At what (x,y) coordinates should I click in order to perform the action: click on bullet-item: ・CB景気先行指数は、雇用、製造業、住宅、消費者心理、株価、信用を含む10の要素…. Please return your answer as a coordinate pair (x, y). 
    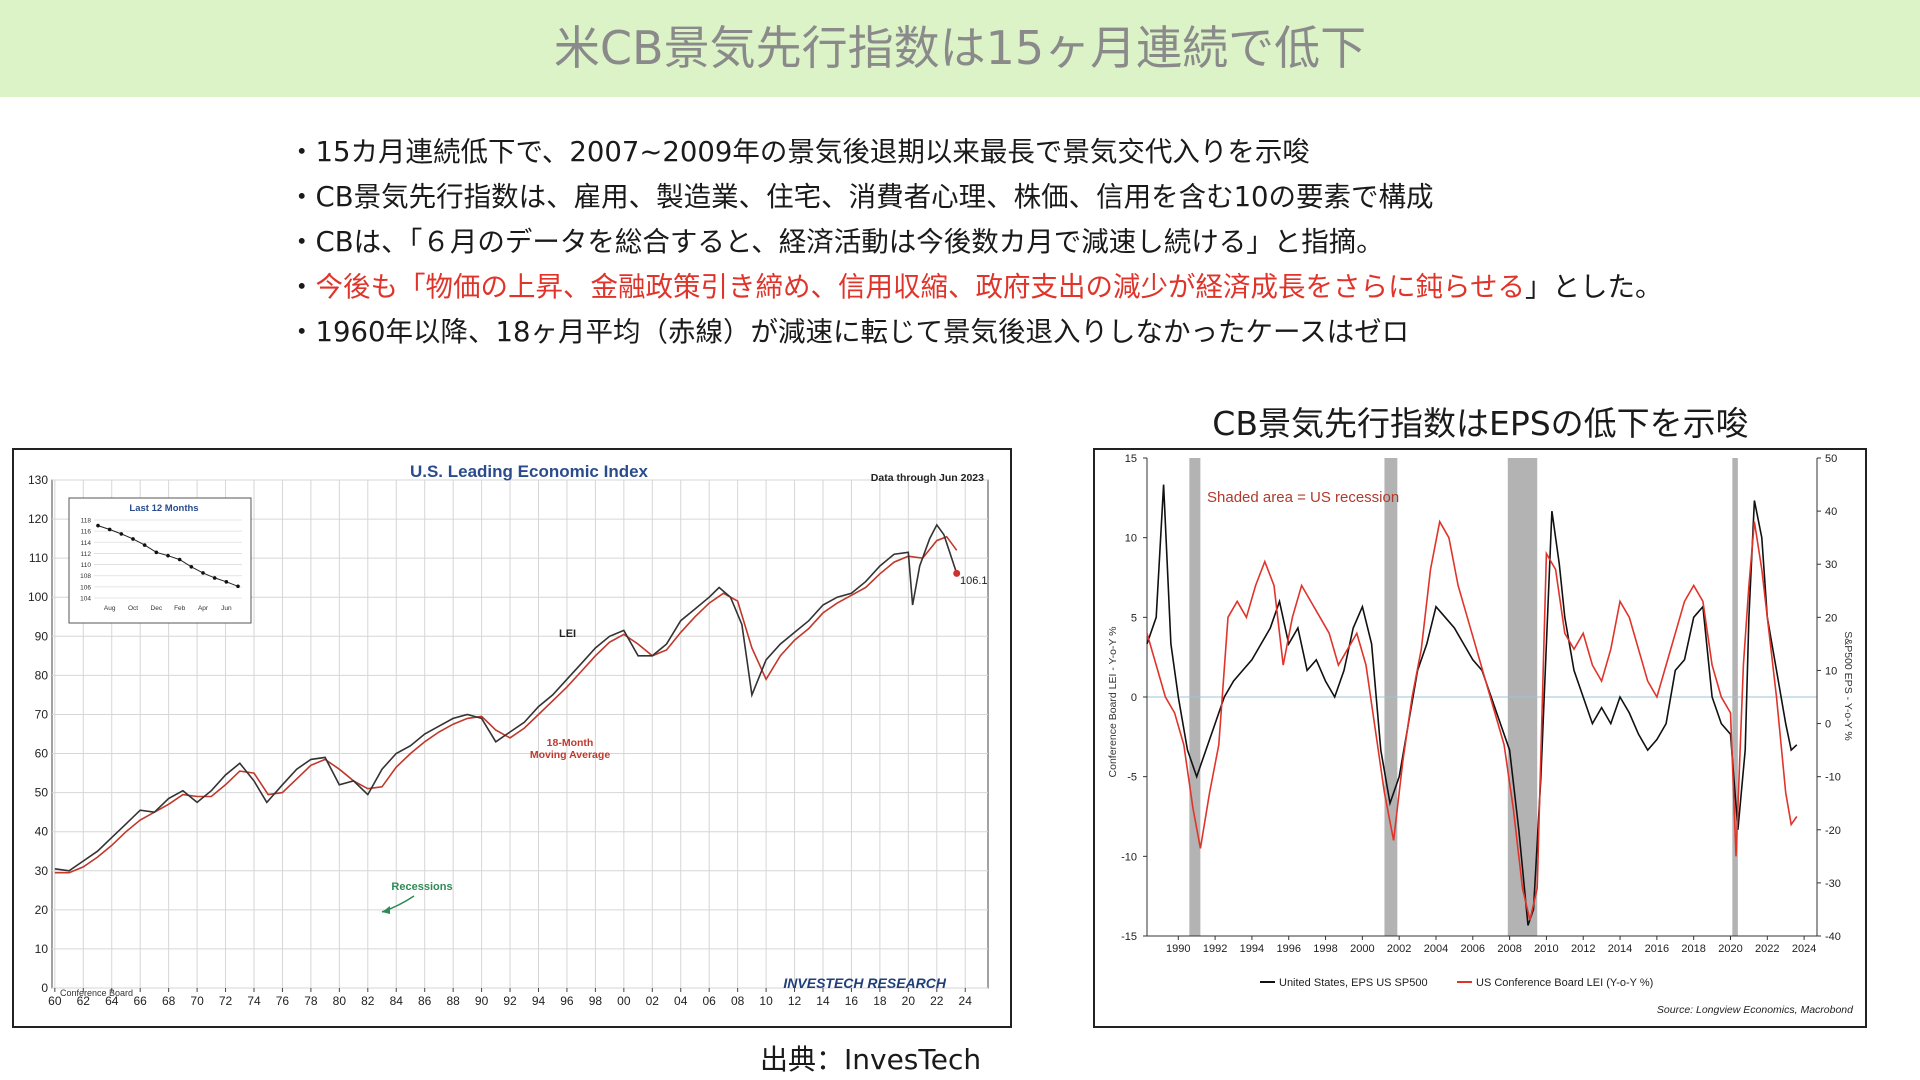
    Looking at the image, I should click on (861, 197).